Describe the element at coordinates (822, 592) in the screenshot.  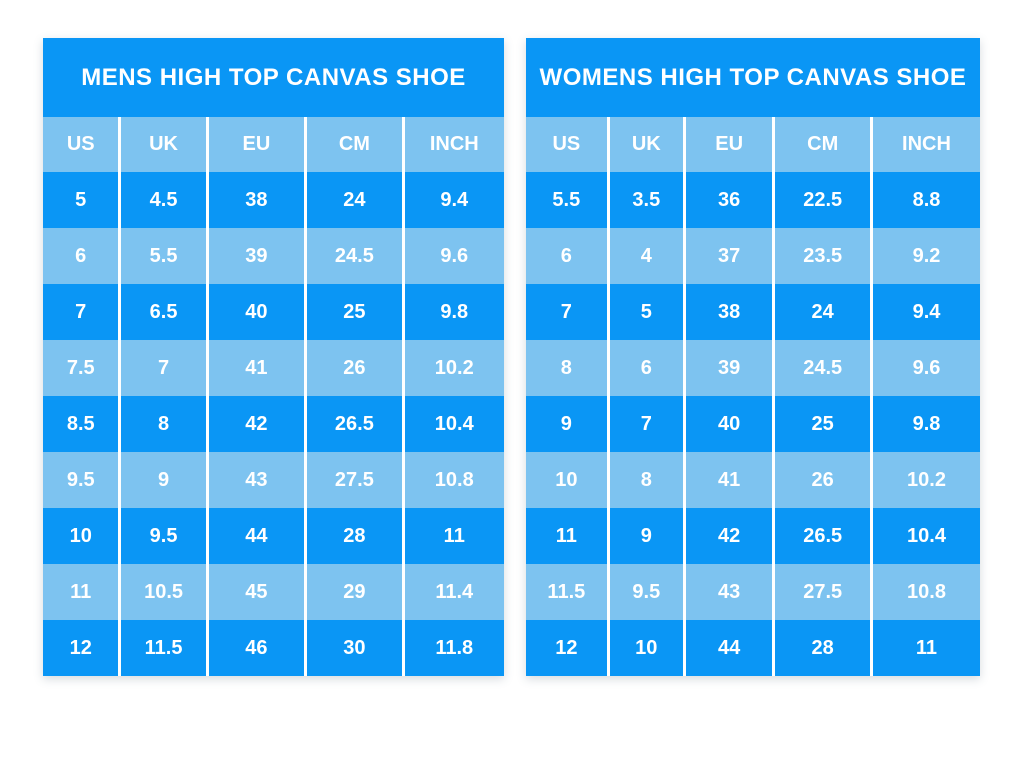
I see `size-cell: 27.5` at that location.